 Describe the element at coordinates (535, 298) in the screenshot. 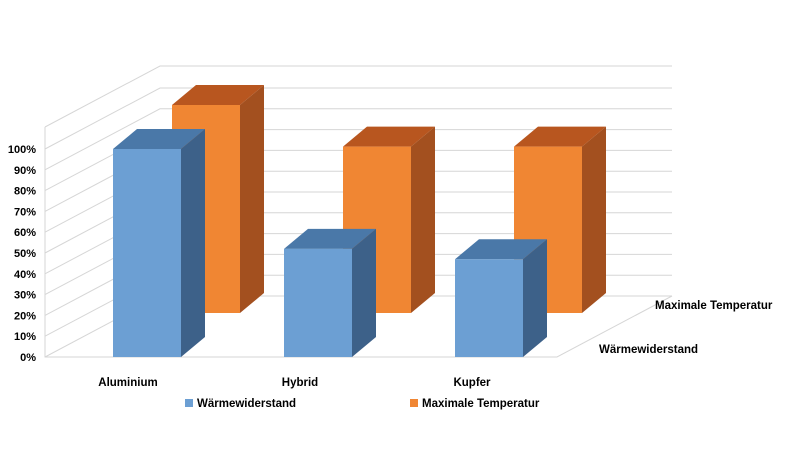

I see `bar-waermewiderstand-kupfer-side` at that location.